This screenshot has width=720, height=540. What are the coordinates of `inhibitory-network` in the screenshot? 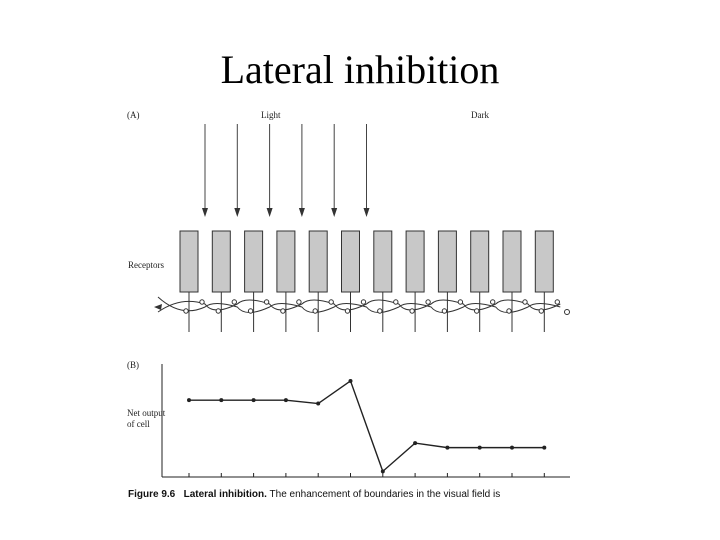 It's located at (362, 305).